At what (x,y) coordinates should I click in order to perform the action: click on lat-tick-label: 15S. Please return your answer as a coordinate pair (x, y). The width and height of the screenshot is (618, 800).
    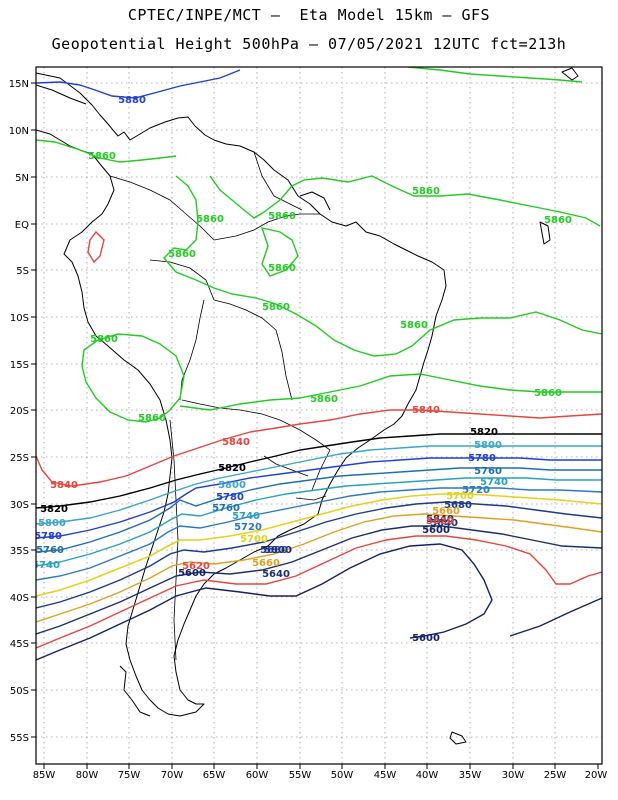
    Looking at the image, I should click on (19, 365).